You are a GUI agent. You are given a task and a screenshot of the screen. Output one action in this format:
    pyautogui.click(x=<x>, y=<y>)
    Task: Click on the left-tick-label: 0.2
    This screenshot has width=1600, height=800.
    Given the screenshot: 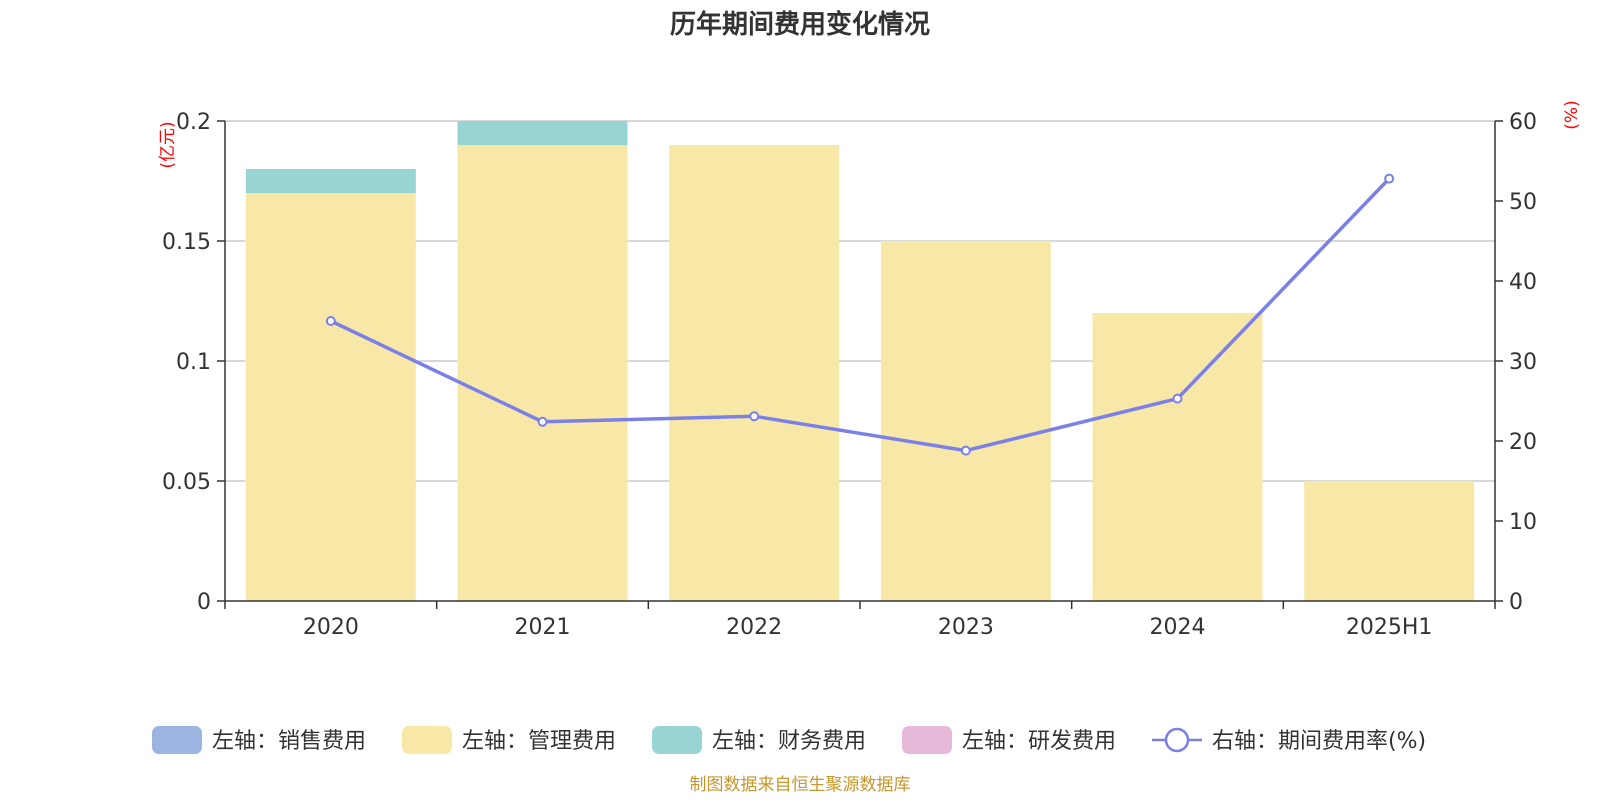 What is the action you would take?
    pyautogui.click(x=193, y=122)
    